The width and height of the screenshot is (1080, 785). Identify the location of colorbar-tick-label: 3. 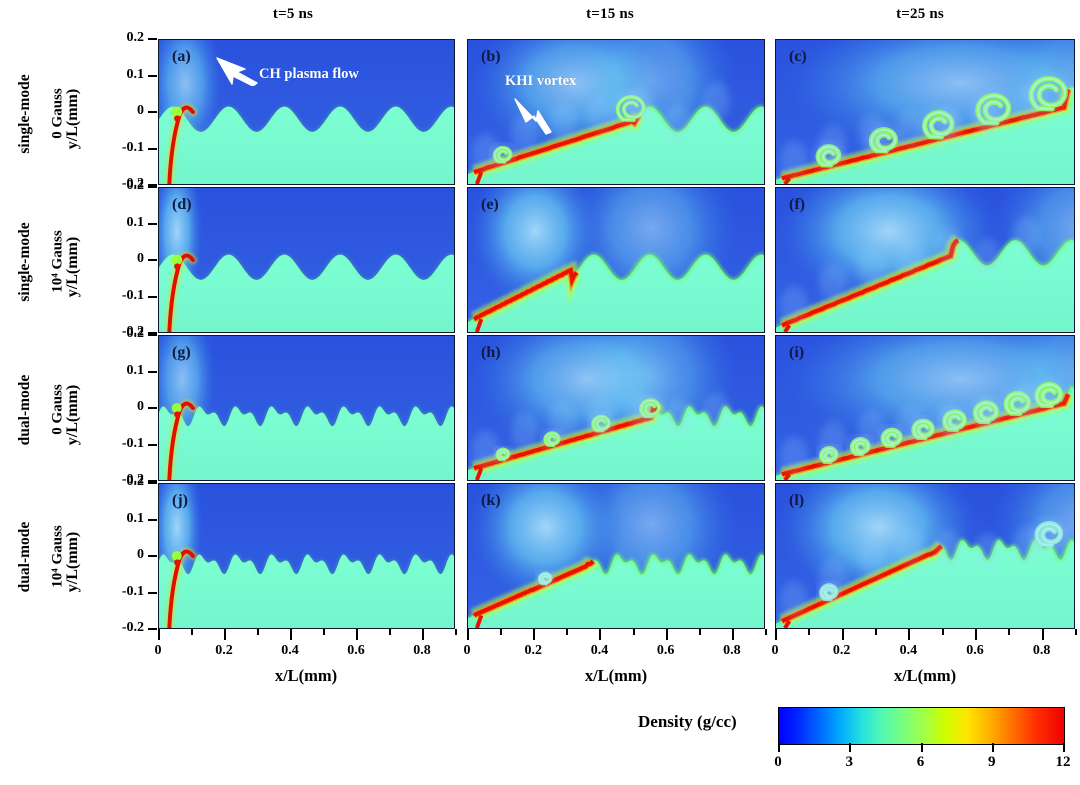
(849, 762).